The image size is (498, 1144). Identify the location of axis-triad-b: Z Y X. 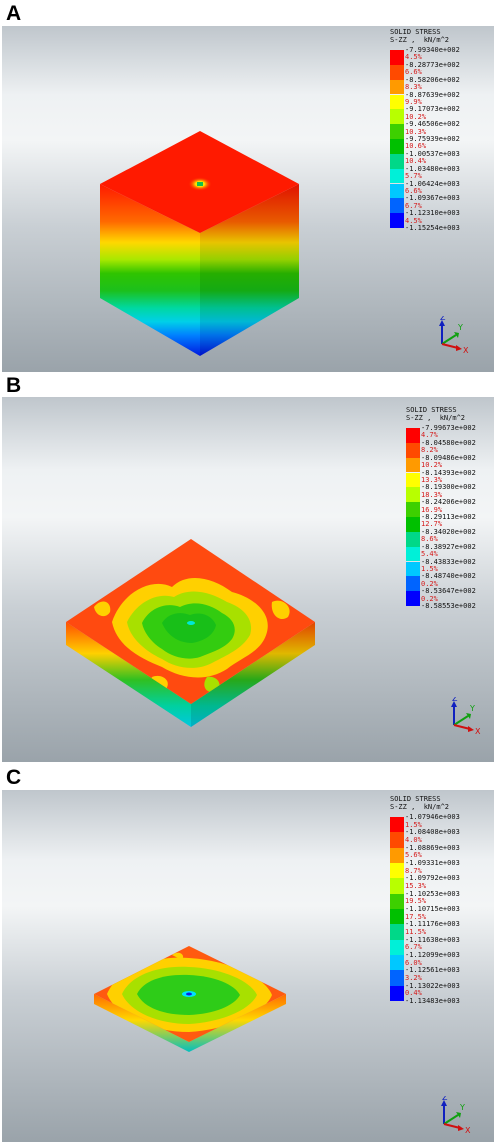
(466, 716).